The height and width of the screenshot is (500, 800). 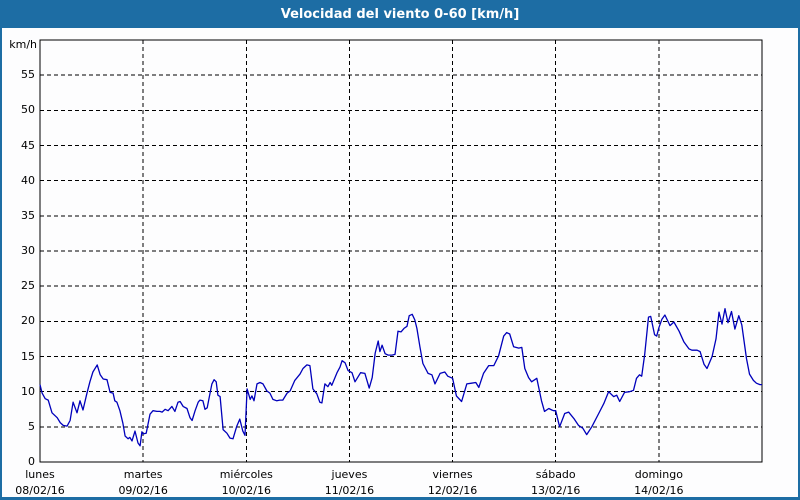 What do you see at coordinates (143, 490) in the screenshot?
I see `x-day-date: 09/02/16` at bounding box center [143, 490].